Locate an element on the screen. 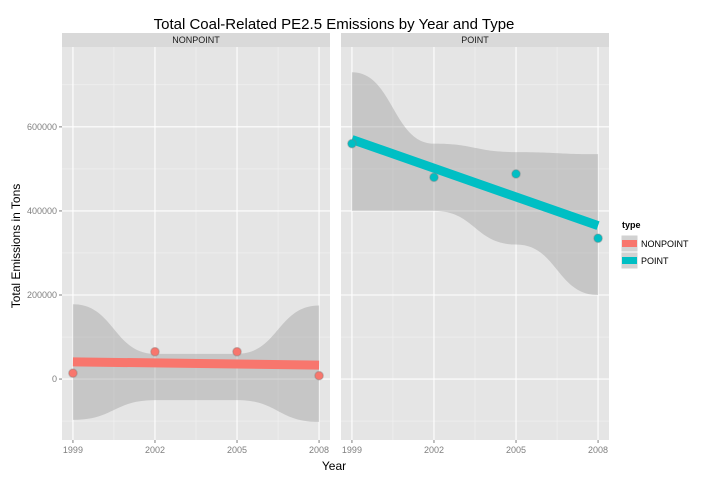 The image size is (720, 480). facet-strip-label: NONPOINT is located at coordinates (196, 40).